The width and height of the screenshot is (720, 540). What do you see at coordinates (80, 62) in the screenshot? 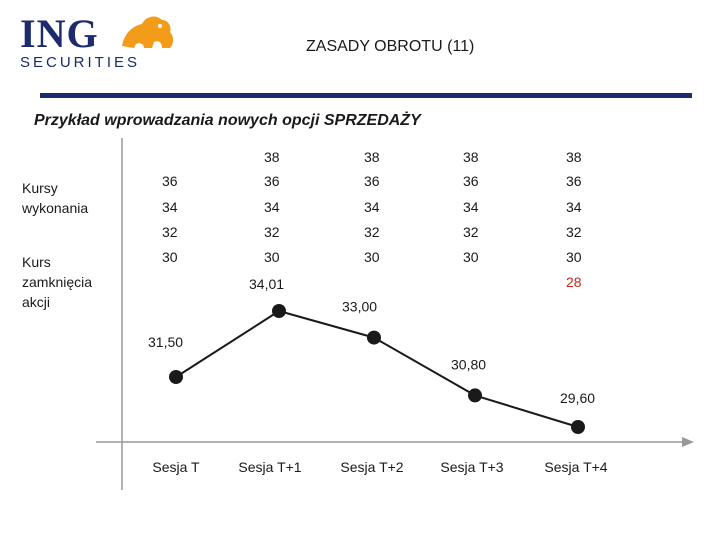
I see `logo-securities-text: SECURITIES` at bounding box center [80, 62].